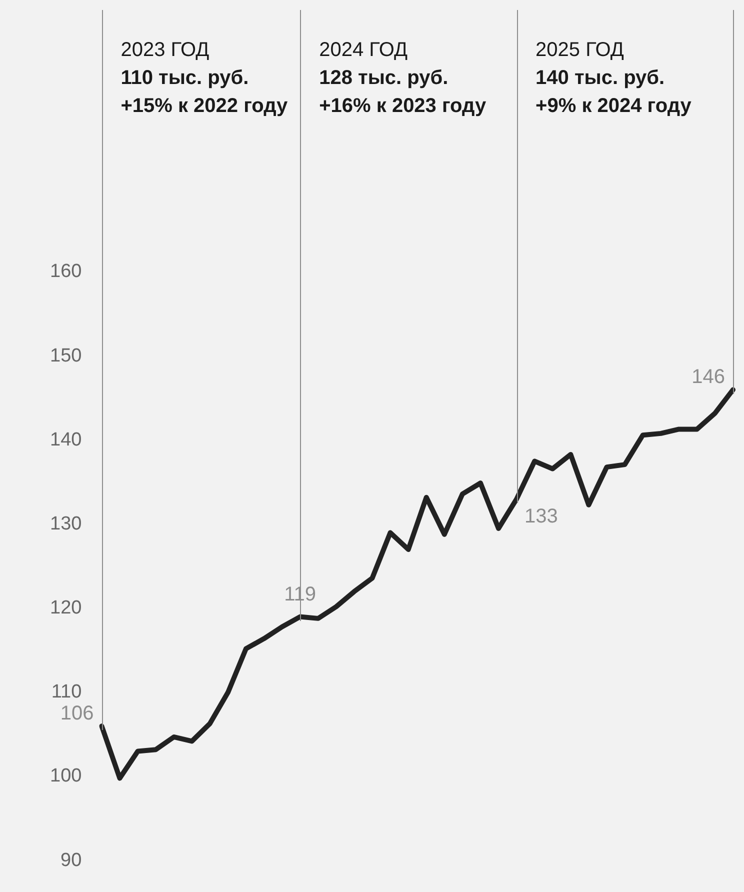 The width and height of the screenshot is (744, 892). What do you see at coordinates (66, 776) in the screenshot?
I see `y-tick-label: 100` at bounding box center [66, 776].